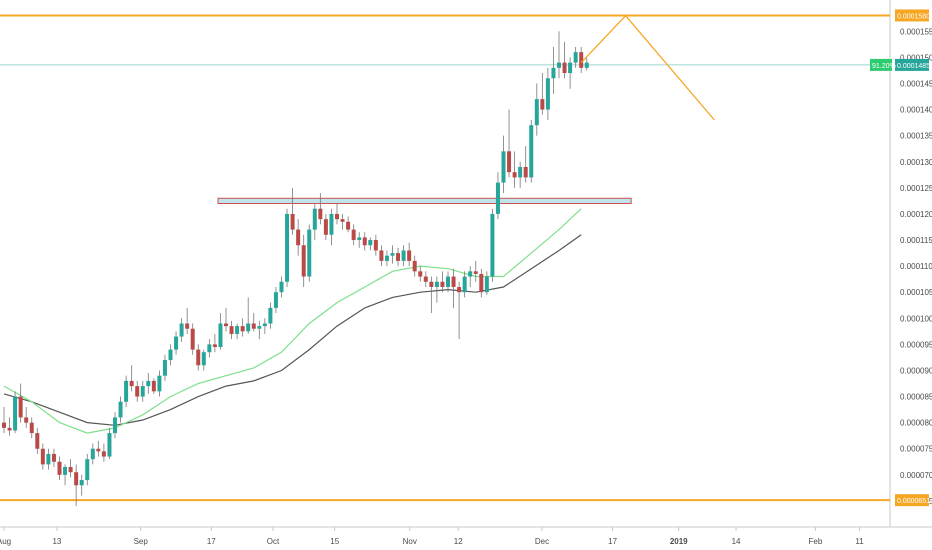 Image resolution: width=932 pixels, height=550 pixels. Describe the element at coordinates (881, 64) in the screenshot. I see `percent-badge` at that location.